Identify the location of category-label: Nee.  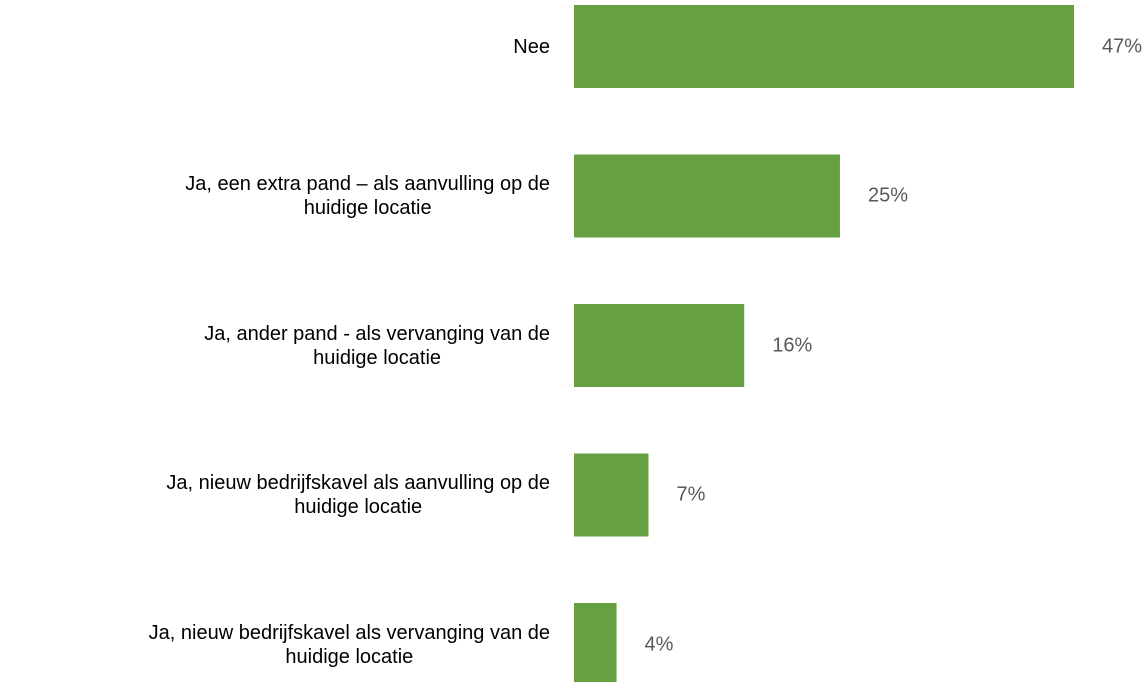
(531, 46).